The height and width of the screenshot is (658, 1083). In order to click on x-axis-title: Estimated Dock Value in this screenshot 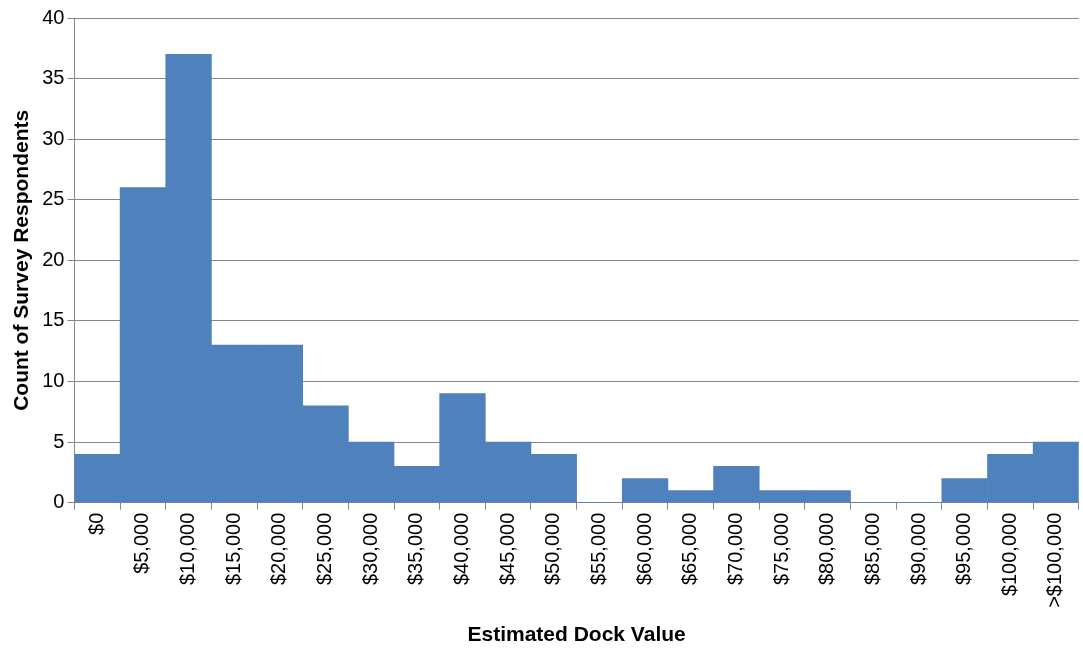, I will do `click(576, 634)`.